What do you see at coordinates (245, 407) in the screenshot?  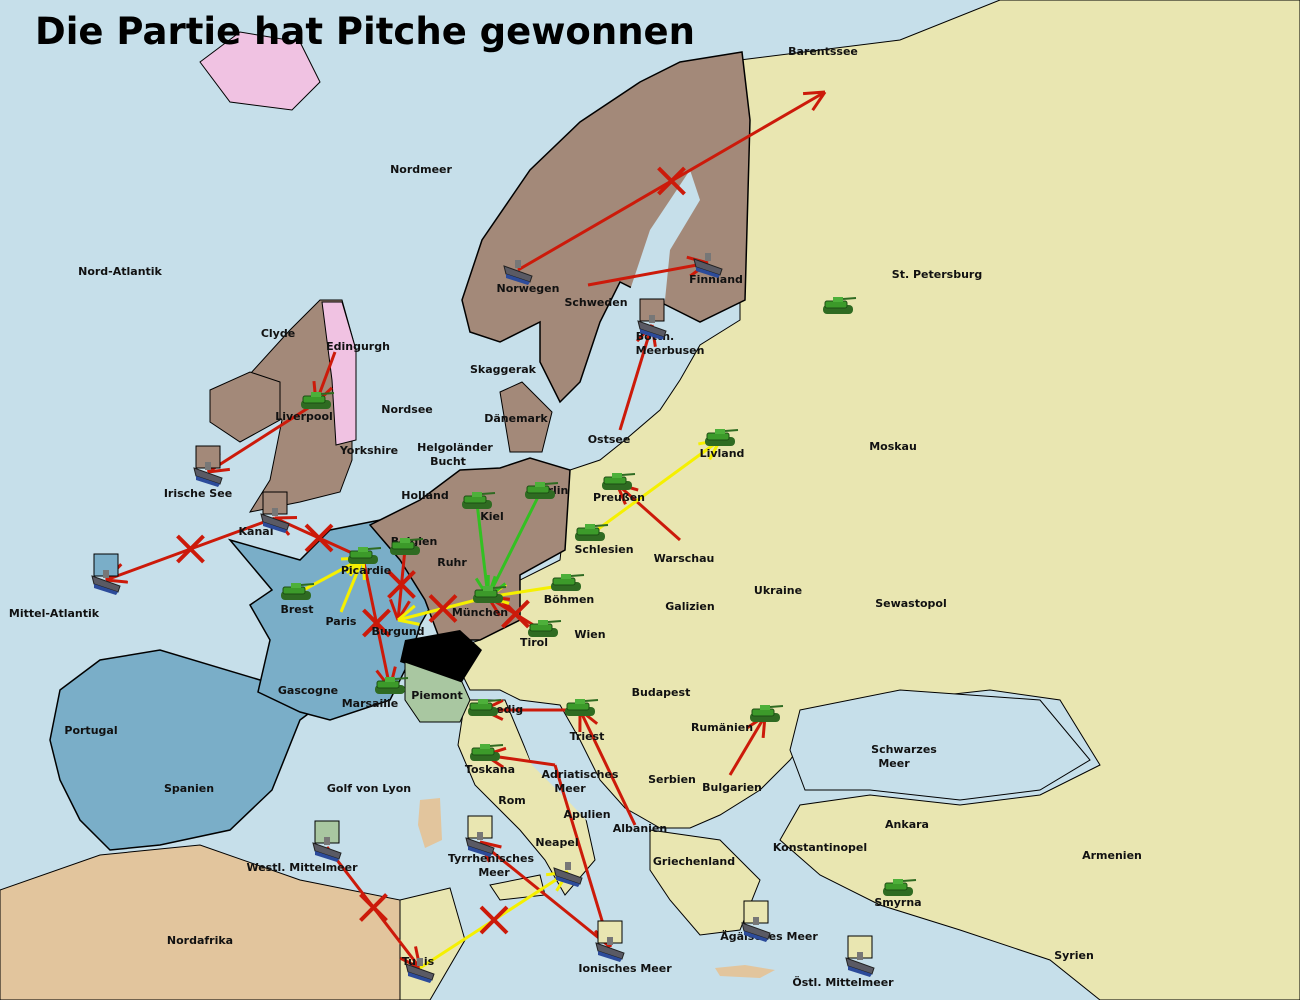 I see `land-ireland` at bounding box center [245, 407].